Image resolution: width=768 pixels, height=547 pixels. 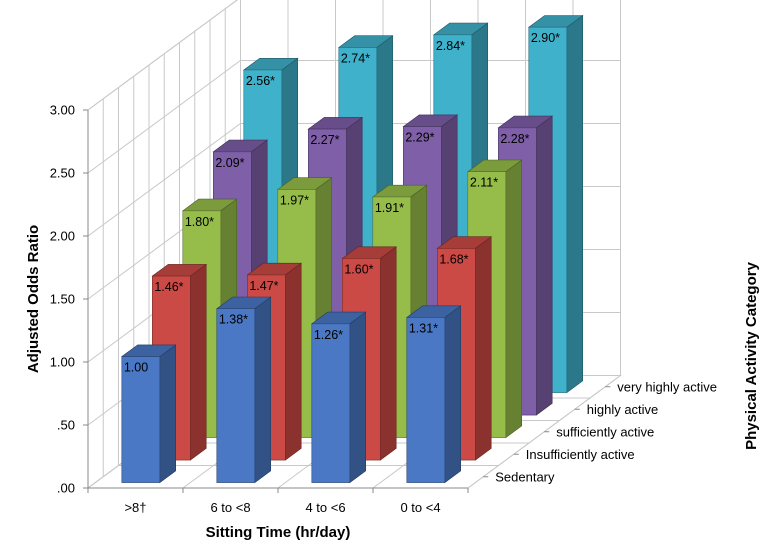 I want to click on data-label: 2.74*, so click(x=355, y=58).